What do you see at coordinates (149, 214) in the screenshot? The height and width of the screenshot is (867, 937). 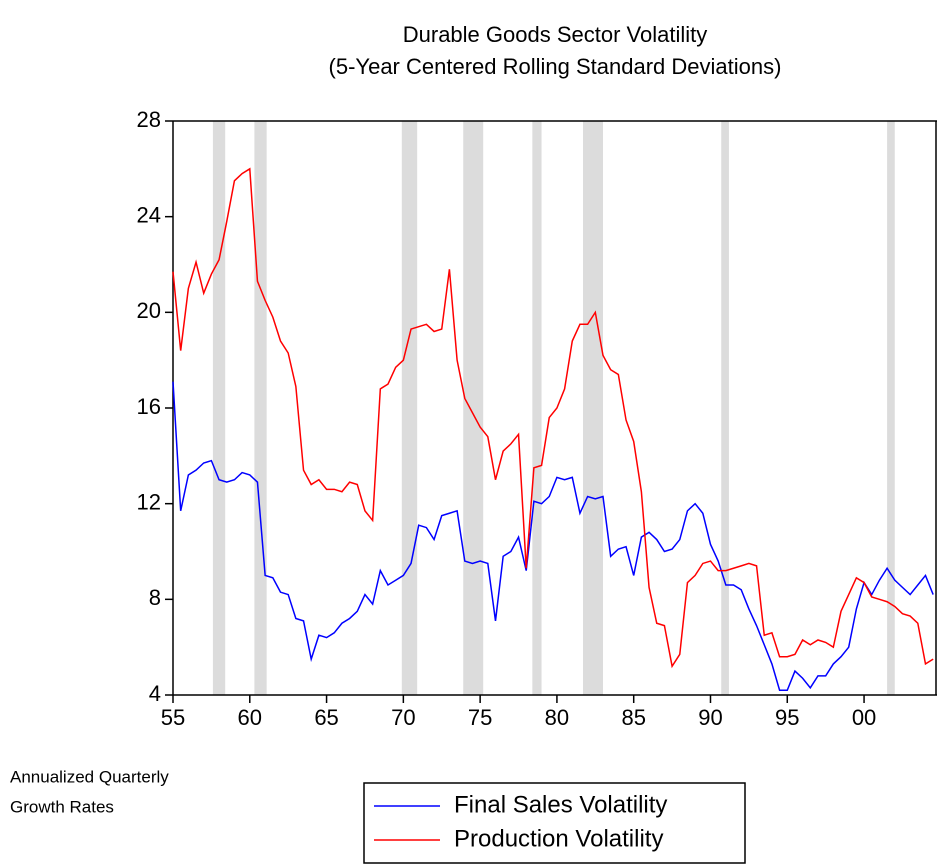 I see `y-tick-label: 24` at bounding box center [149, 214].